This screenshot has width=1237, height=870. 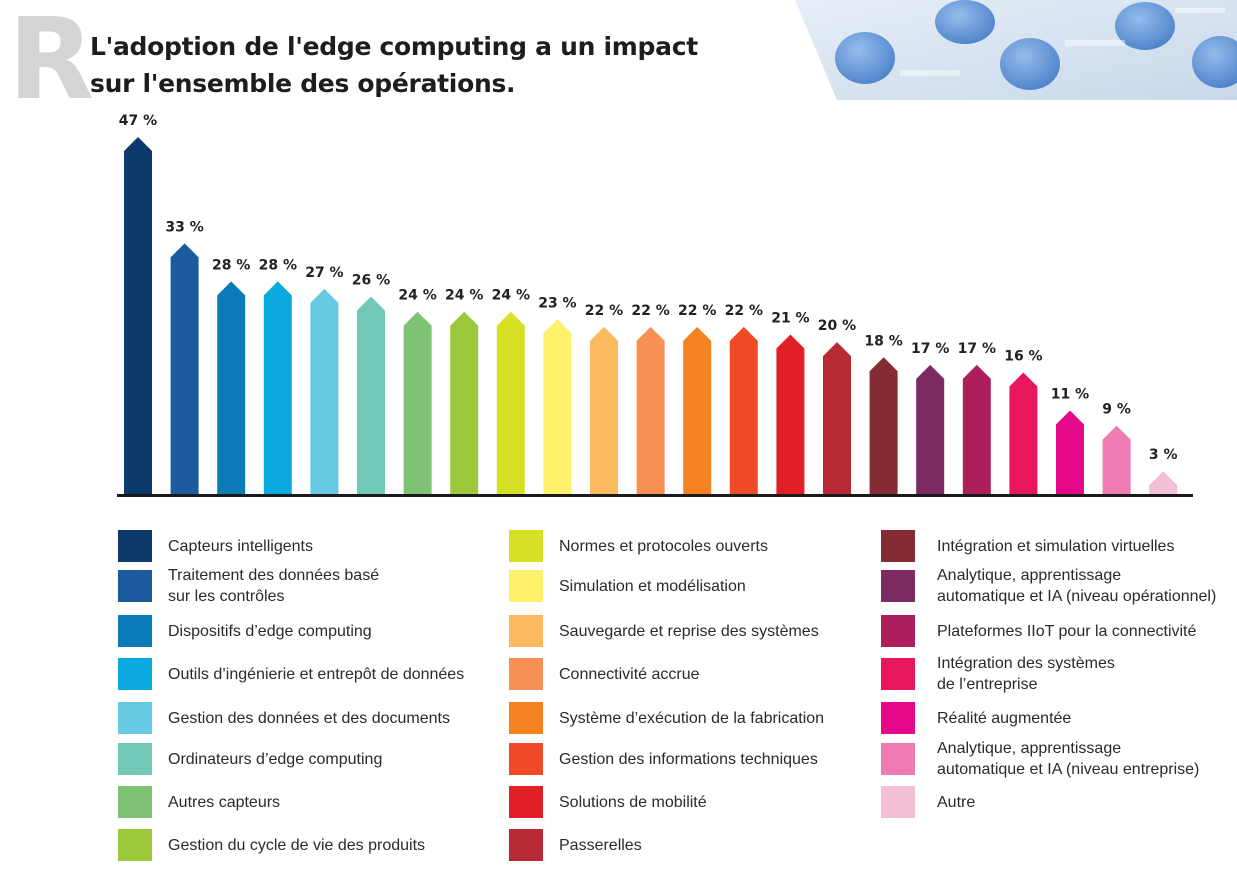 I want to click on legend-item: Gestion du cycle de vie des produits, so click(x=271, y=845).